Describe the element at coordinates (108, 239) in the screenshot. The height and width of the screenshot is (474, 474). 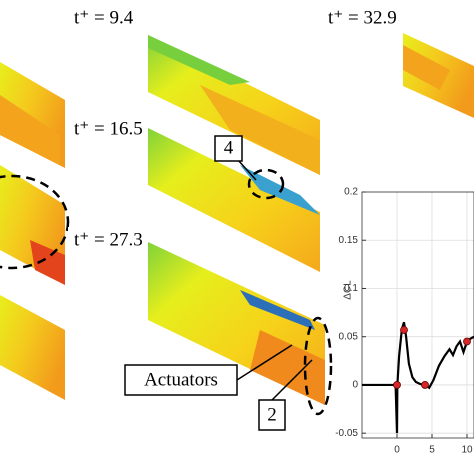
I see `time-label: t⁺ = 27.3` at that location.